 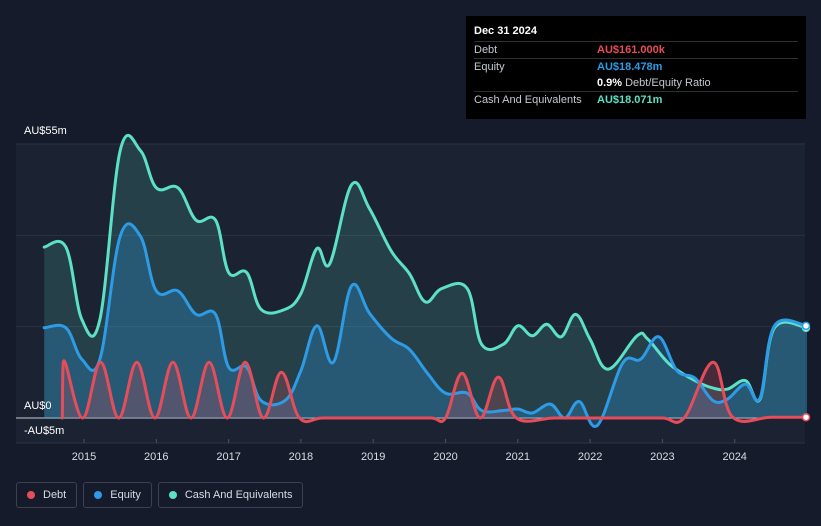 I want to click on tooltip-equity-row: Equity AU$18.478m, so click(x=636, y=66).